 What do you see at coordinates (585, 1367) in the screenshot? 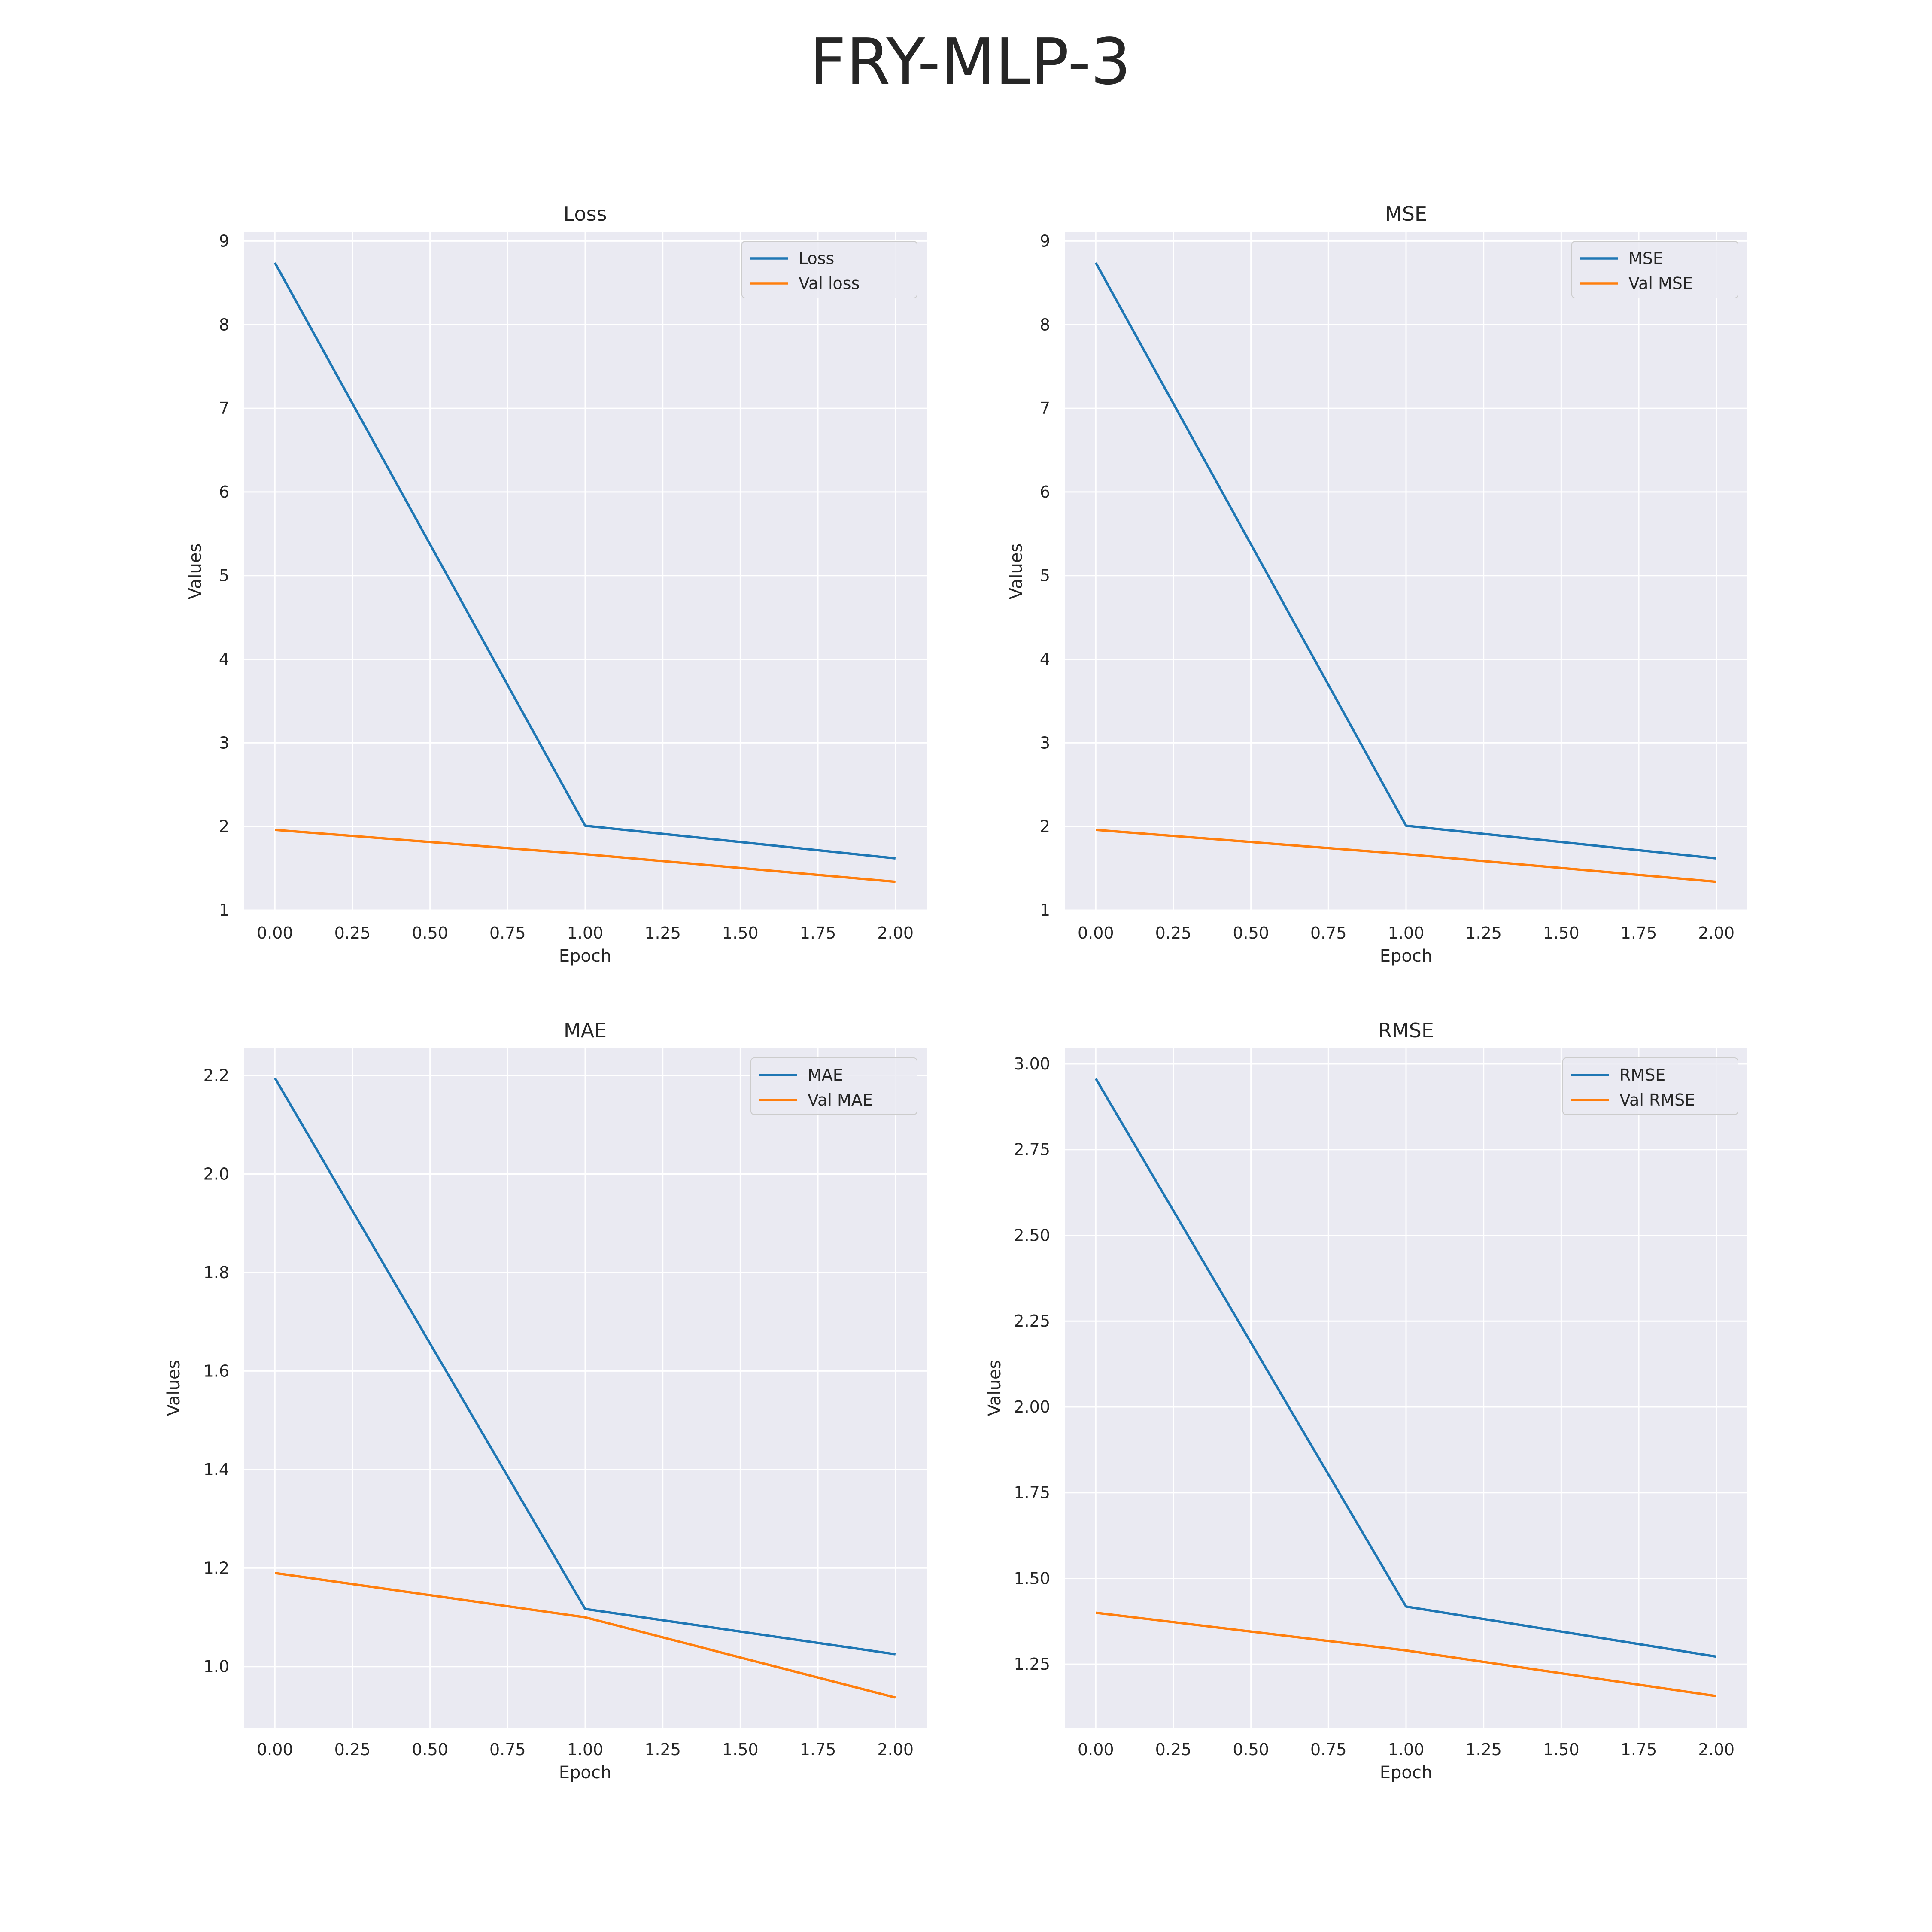
I see `series-line-mae` at bounding box center [585, 1367].